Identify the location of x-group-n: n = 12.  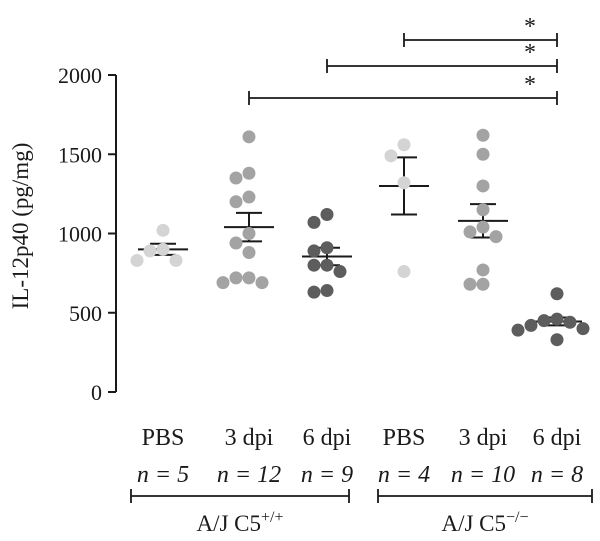
(249, 475).